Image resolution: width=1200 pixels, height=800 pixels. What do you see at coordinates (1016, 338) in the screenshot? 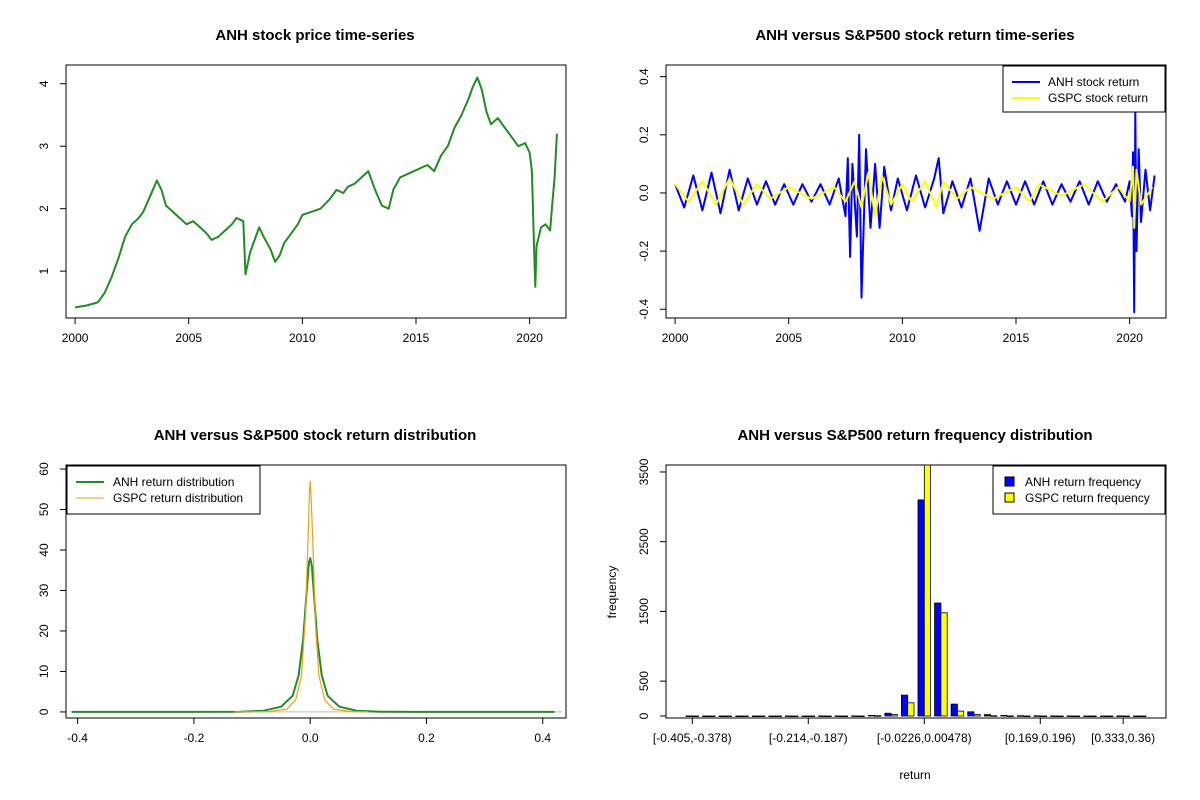
I see `returns-xtick-label: 2015` at bounding box center [1016, 338].